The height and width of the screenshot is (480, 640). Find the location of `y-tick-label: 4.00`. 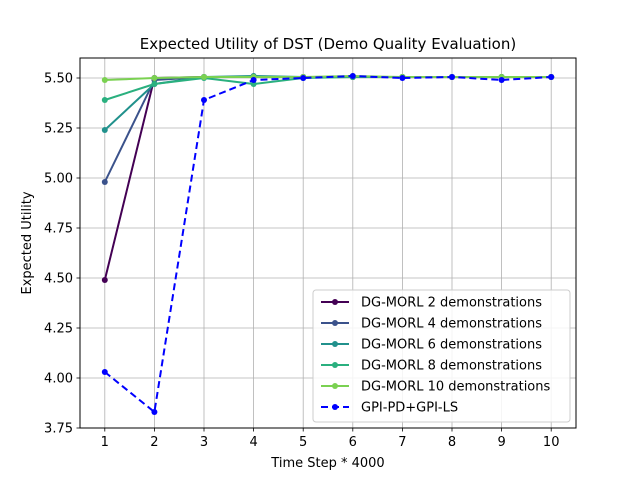

y-tick-label: 4.00 is located at coordinates (58, 379).